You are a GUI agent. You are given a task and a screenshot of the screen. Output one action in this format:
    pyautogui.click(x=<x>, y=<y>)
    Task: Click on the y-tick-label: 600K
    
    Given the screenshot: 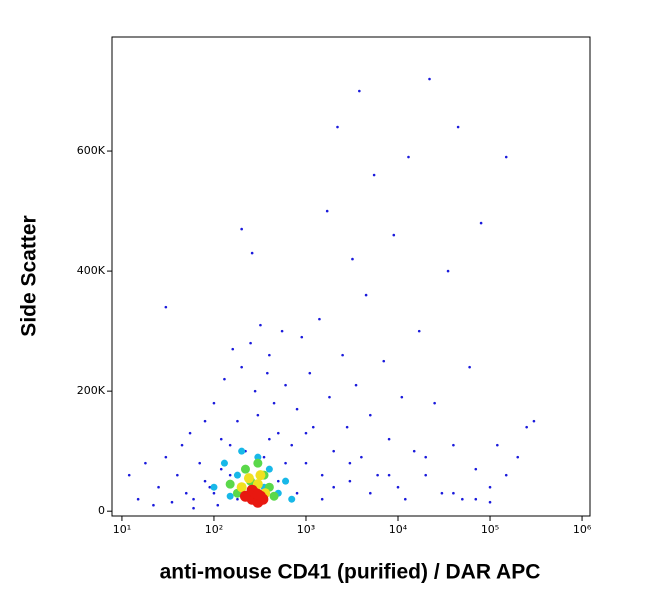 What is the action you would take?
    pyautogui.click(x=91, y=150)
    